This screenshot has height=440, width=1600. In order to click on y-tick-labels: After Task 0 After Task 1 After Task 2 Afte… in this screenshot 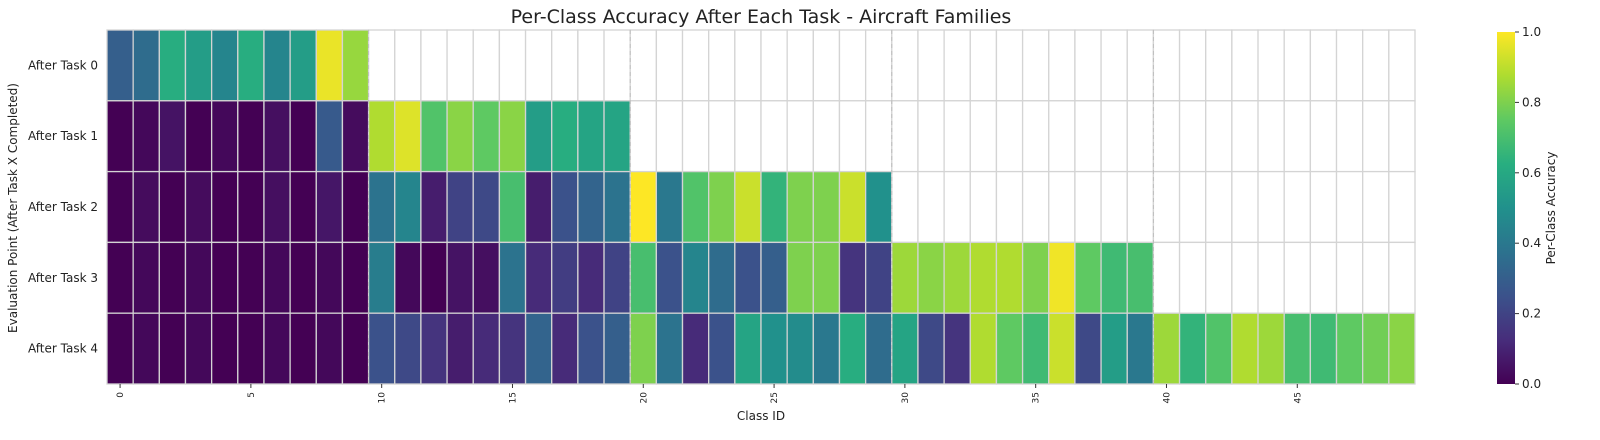, I will do `click(63, 206)`.